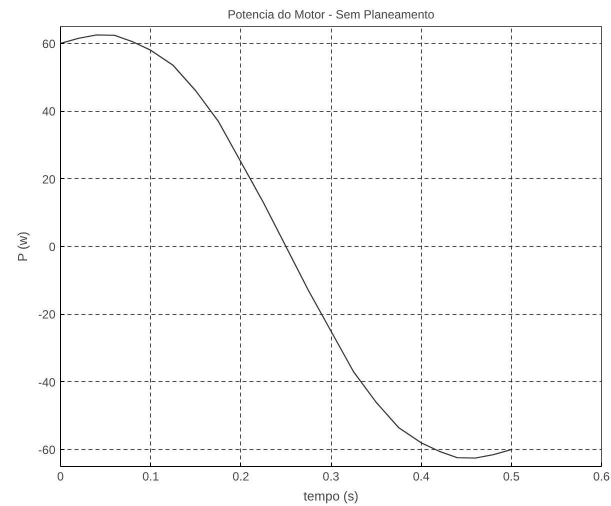 The width and height of the screenshot is (611, 506). I want to click on y-tick-label: -20, so click(47, 315).